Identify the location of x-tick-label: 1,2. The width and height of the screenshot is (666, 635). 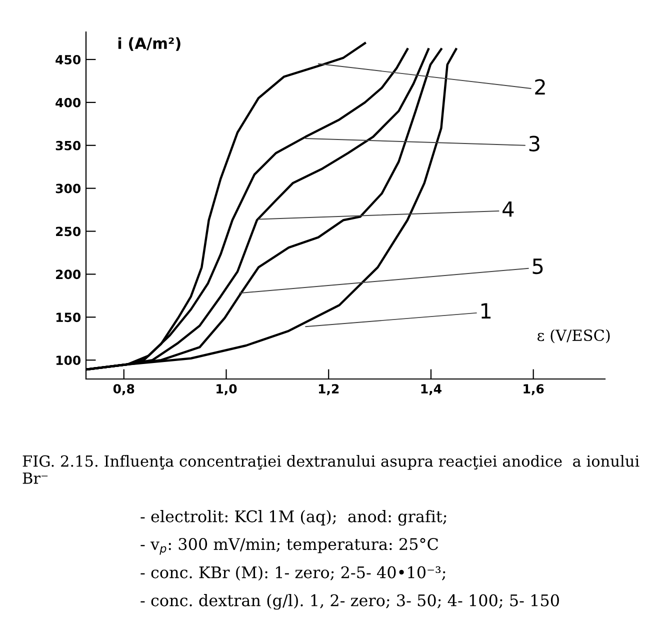
(328, 390).